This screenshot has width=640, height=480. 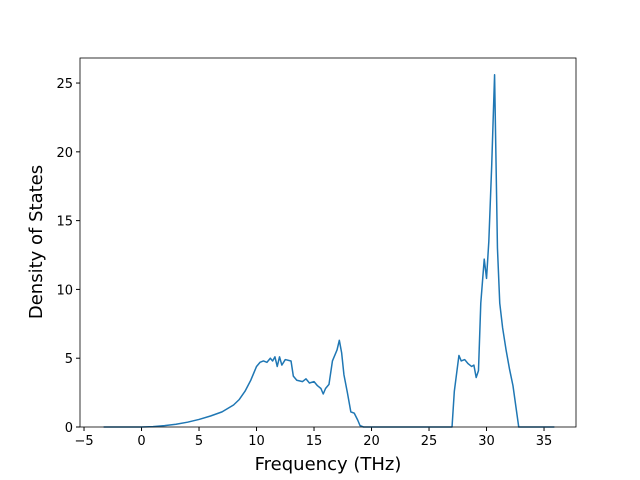 I want to click on y-tick-label: 20, so click(x=64, y=153).